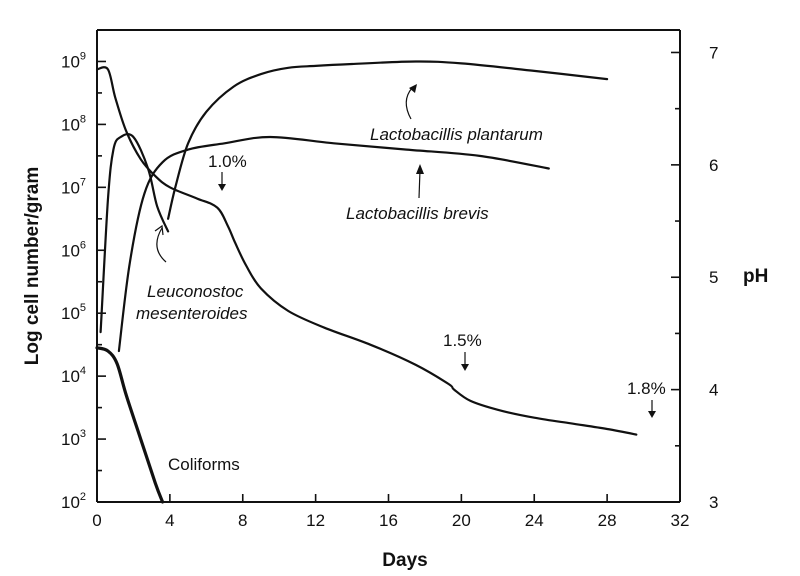 This screenshot has height=576, width=800. I want to click on y-left-tick-exponent: 6, so click(83, 245).